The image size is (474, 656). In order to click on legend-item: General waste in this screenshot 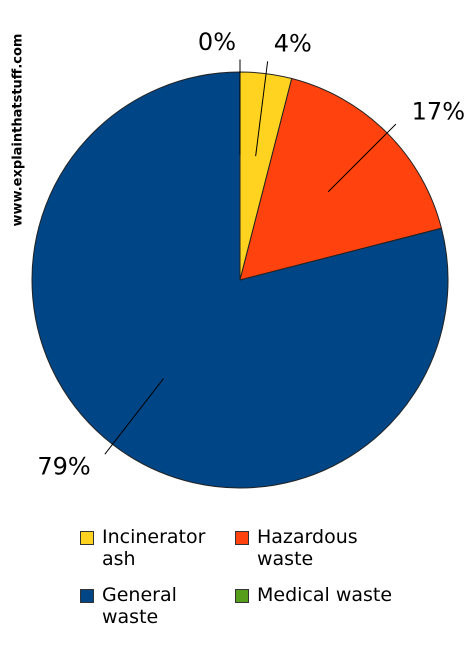, I will do `click(151, 606)`.